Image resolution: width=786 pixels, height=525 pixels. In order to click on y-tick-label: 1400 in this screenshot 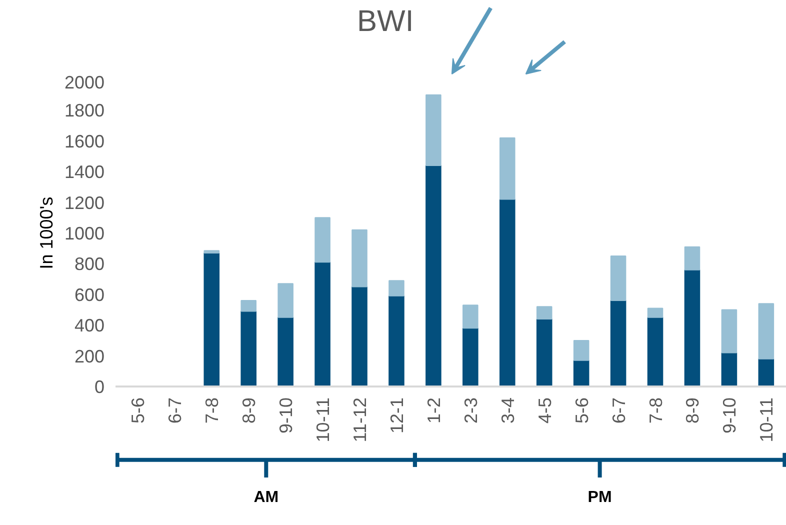, I will do `click(84, 172)`.